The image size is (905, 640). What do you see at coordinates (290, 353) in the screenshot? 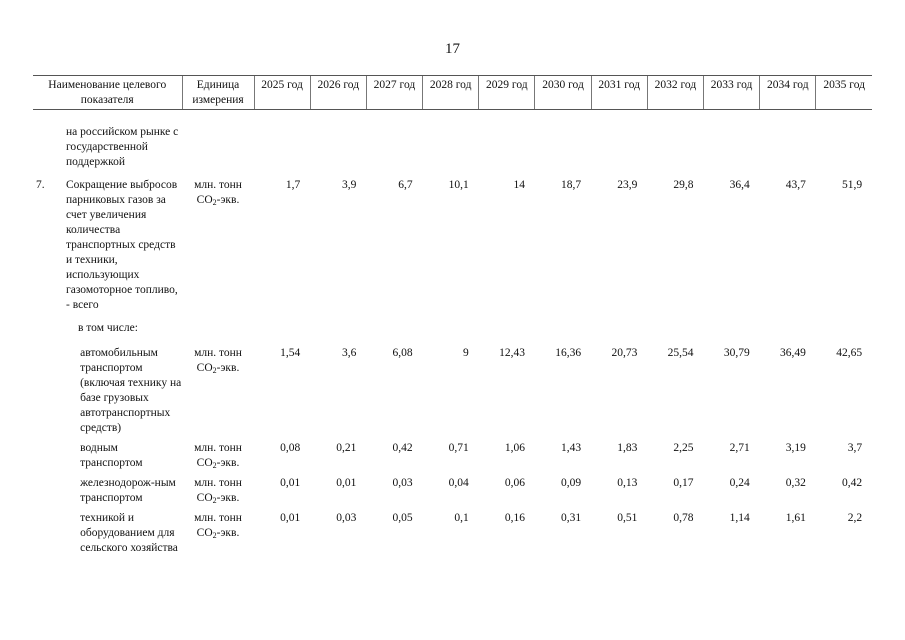
I see `value-cell: 1,54` at bounding box center [290, 353].